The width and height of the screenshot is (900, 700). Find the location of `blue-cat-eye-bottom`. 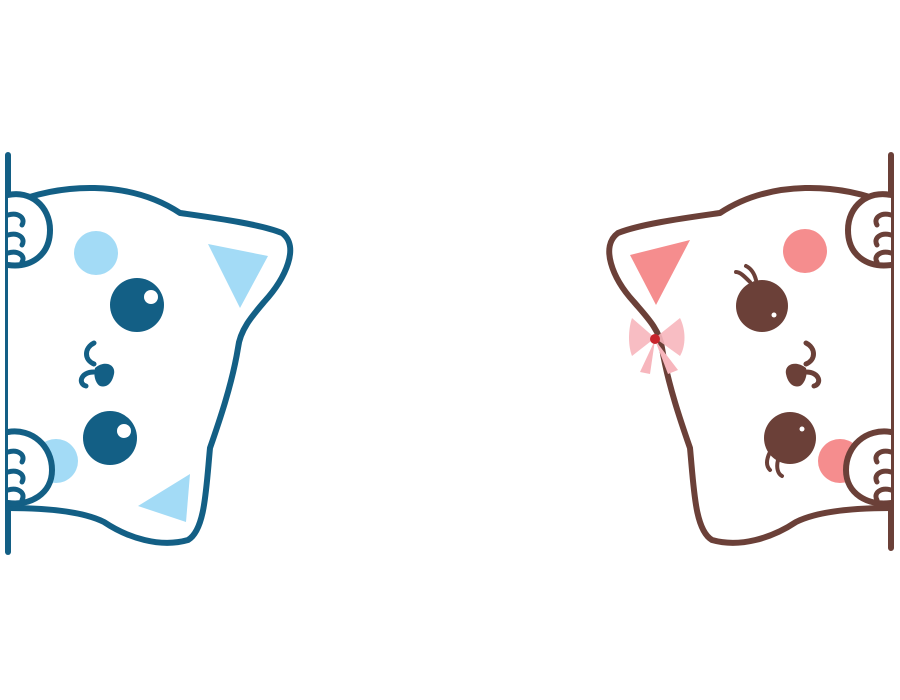

blue-cat-eye-bottom is located at coordinates (110, 438).